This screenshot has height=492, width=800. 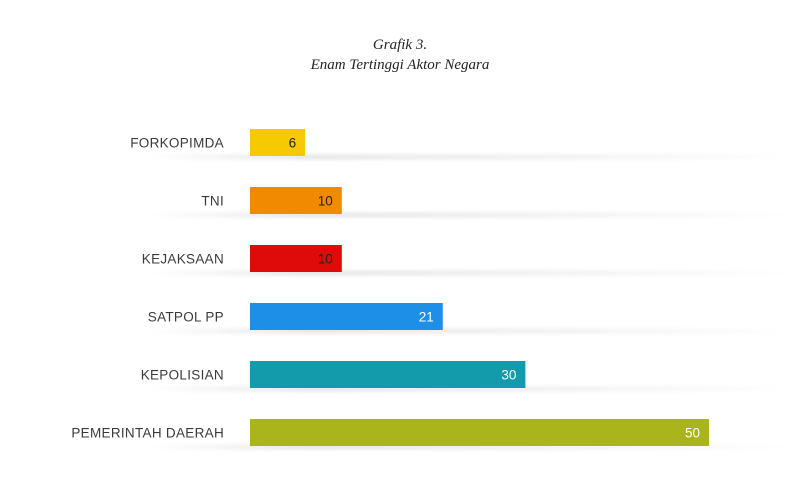 What do you see at coordinates (186, 317) in the screenshot?
I see `category-label-satpol-pp: SATPOL PP` at bounding box center [186, 317].